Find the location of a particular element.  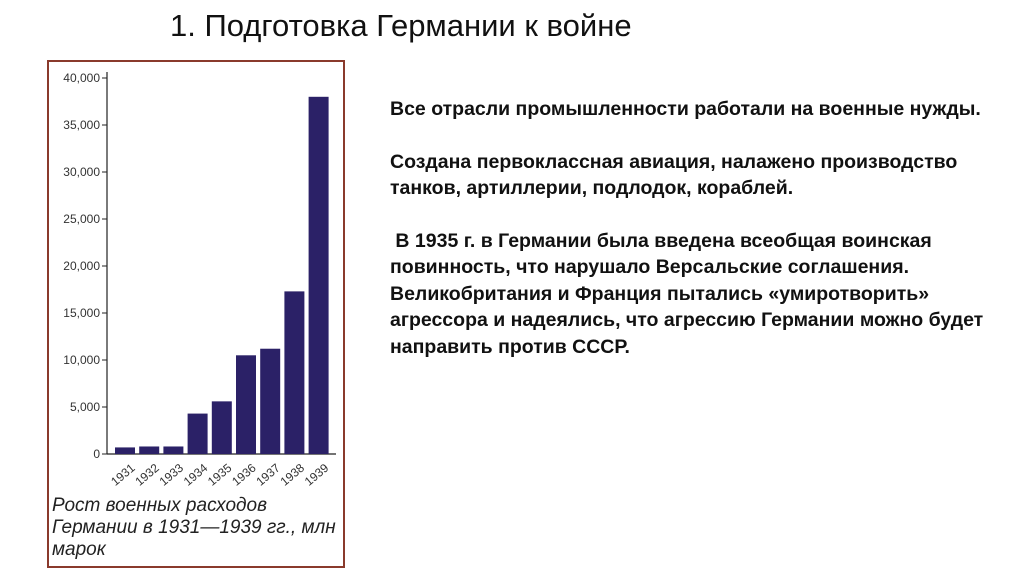

x-tick-label: 1934 is located at coordinates (196, 475).